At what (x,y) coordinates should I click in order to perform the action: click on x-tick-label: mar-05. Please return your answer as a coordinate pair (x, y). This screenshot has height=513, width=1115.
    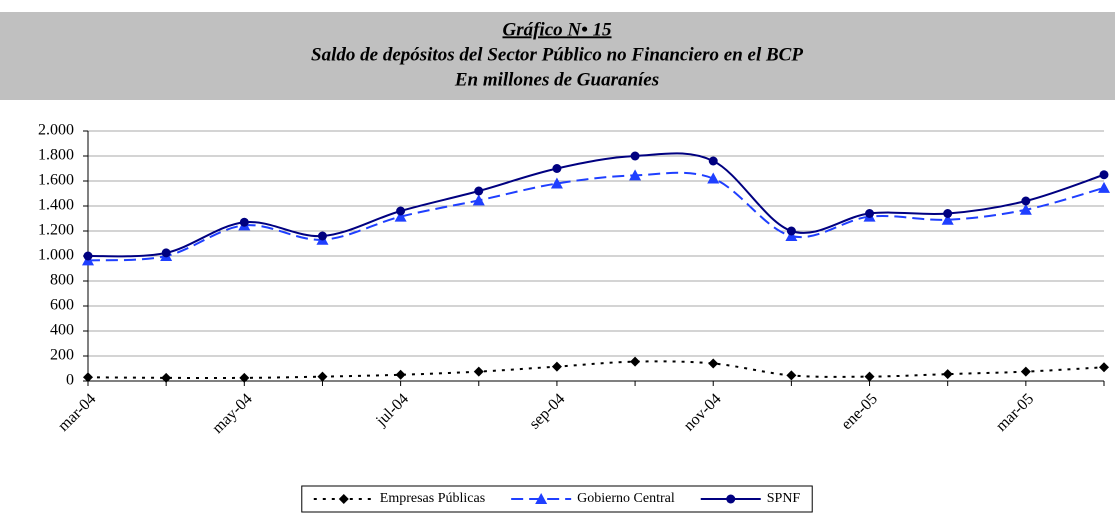
    Looking at the image, I should click on (1015, 412).